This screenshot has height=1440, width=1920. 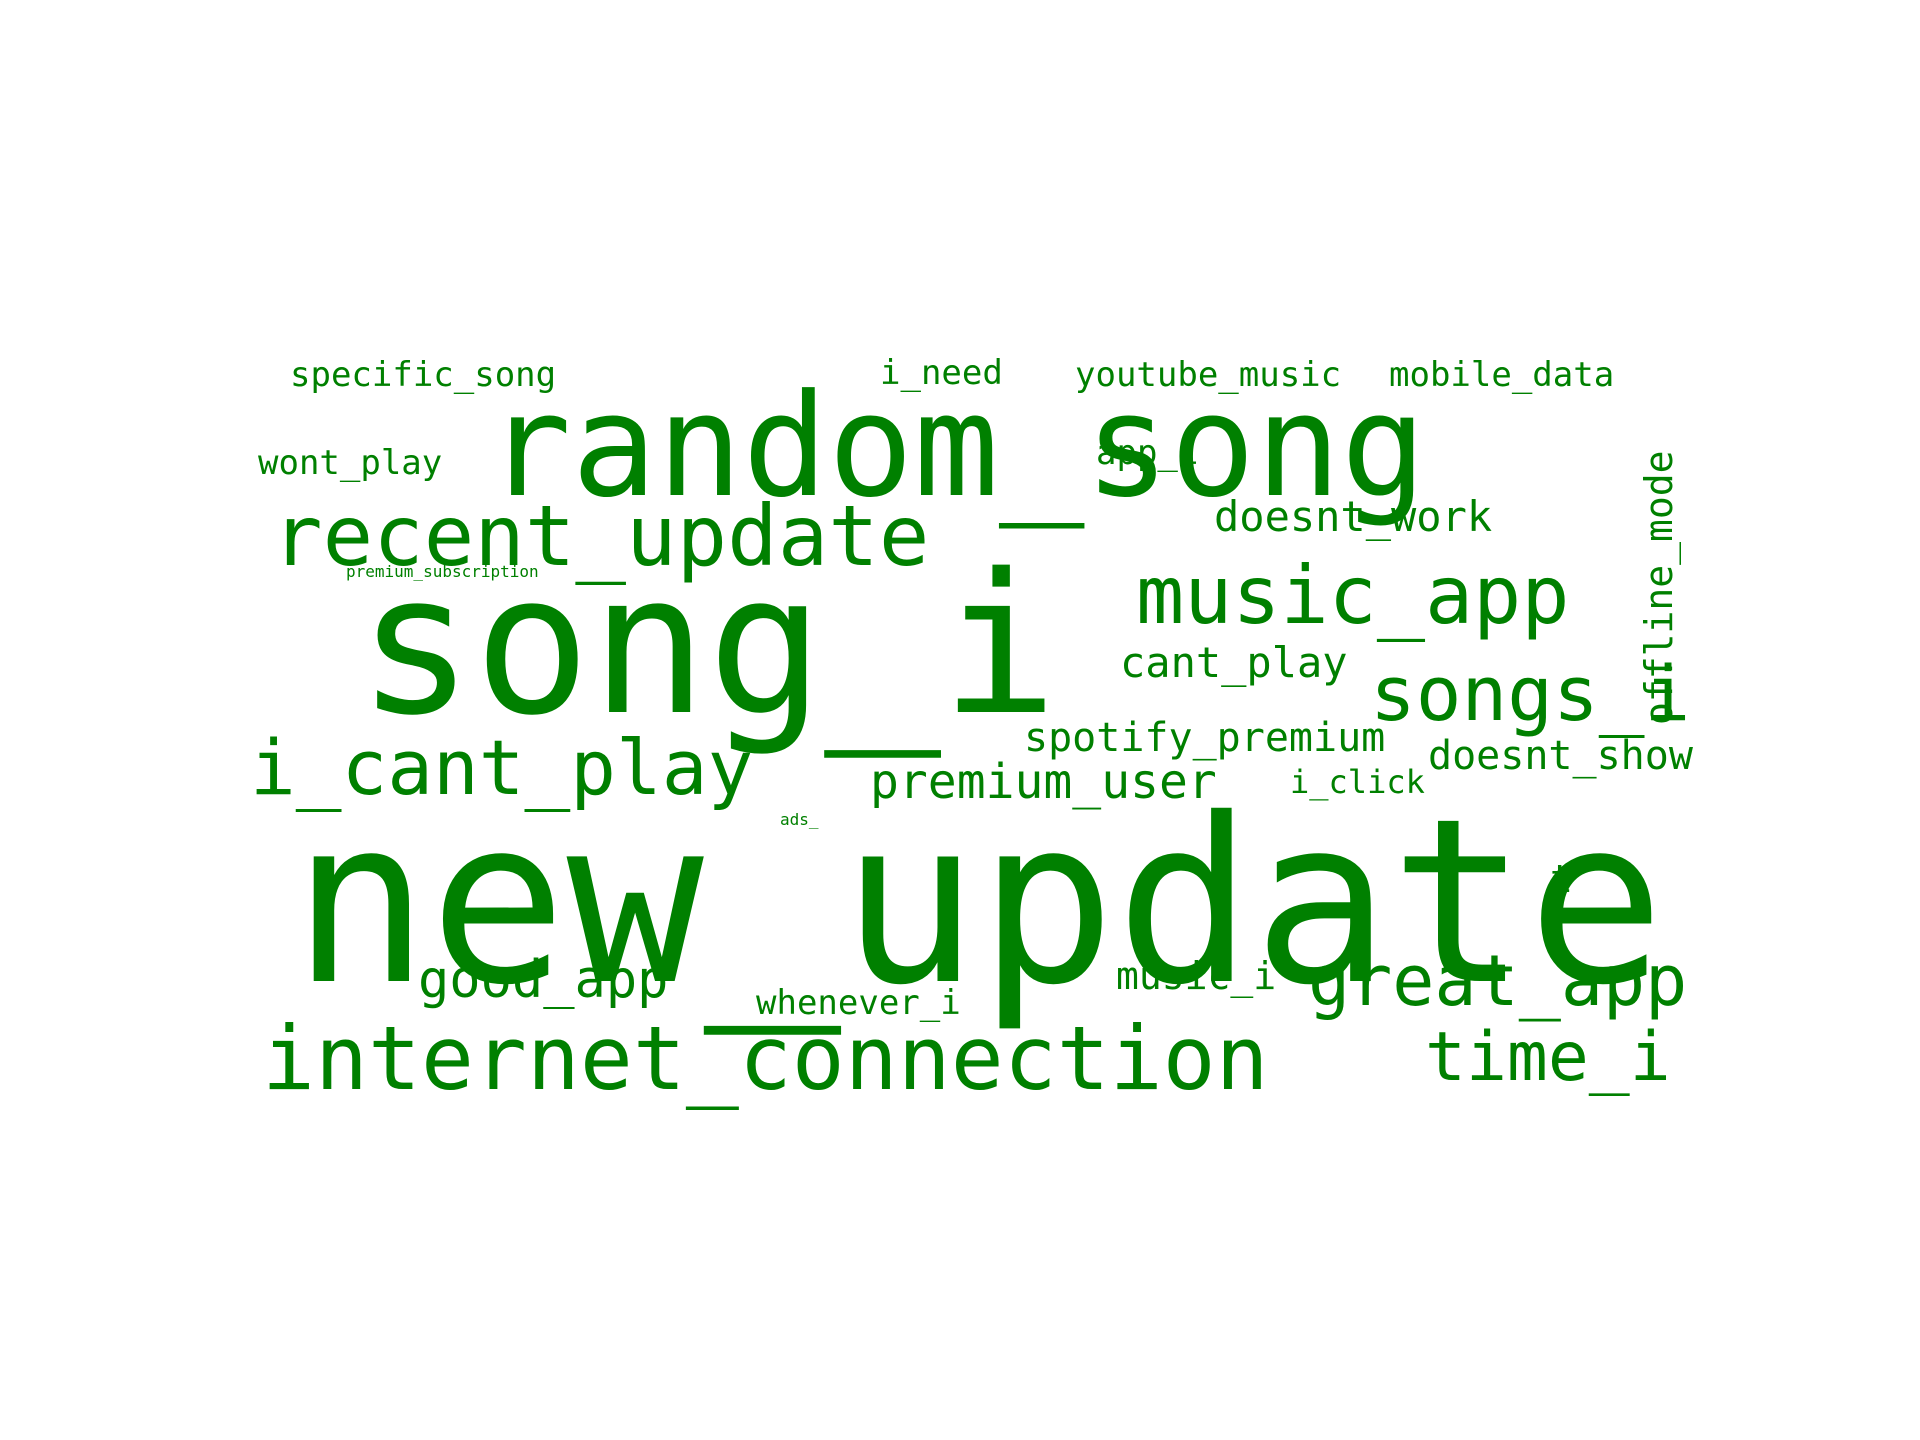 What do you see at coordinates (799, 819) in the screenshot?
I see `word-ads: ads_` at bounding box center [799, 819].